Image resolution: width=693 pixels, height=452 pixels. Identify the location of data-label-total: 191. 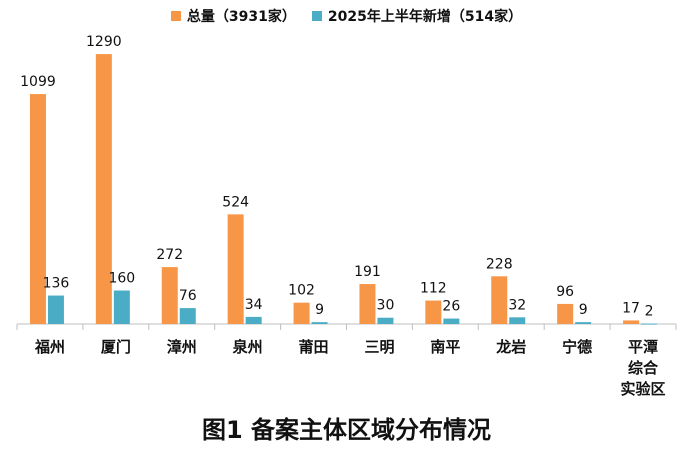
(367, 272).